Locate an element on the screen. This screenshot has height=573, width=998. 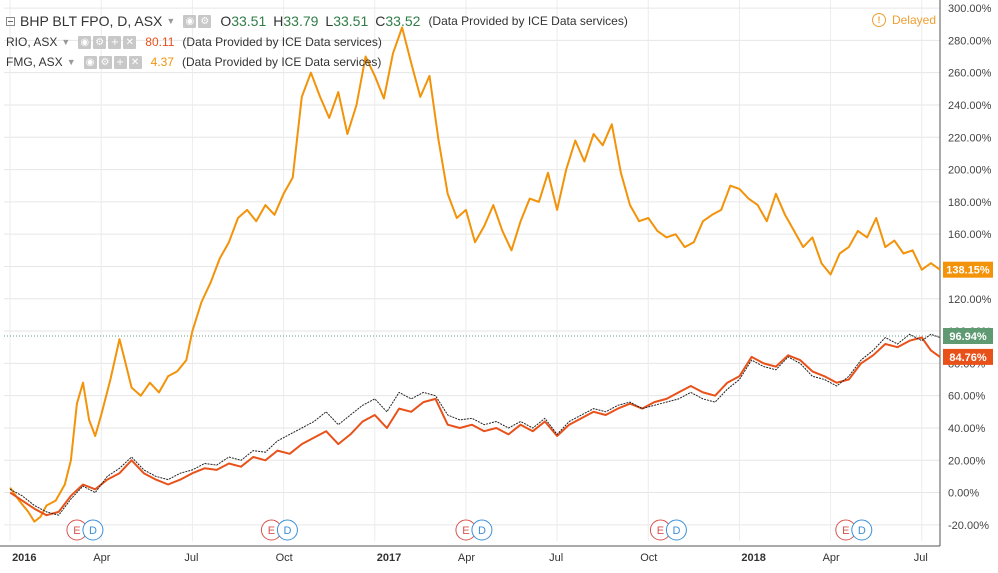
collapse-legend-icon is located at coordinates (10, 21).